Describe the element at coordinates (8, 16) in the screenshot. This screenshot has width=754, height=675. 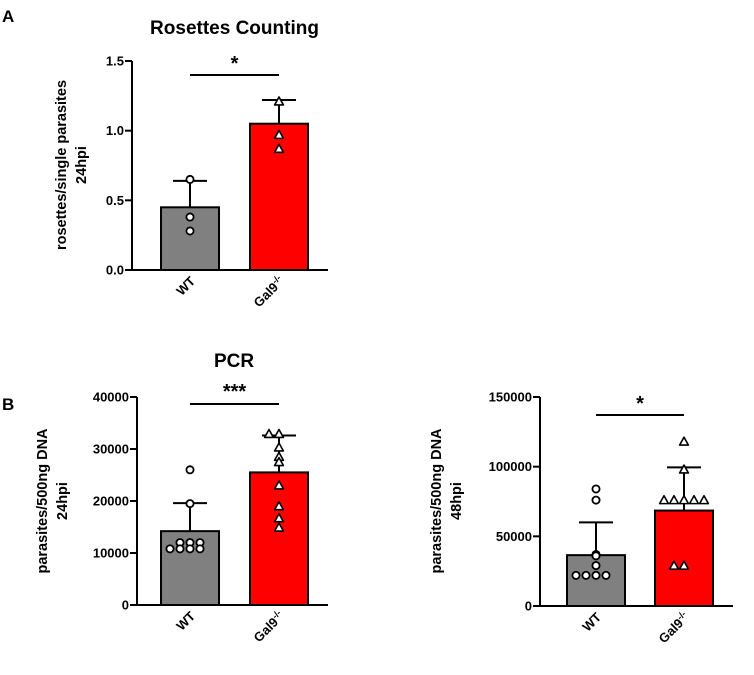
I see `panel-letter-a: A` at that location.